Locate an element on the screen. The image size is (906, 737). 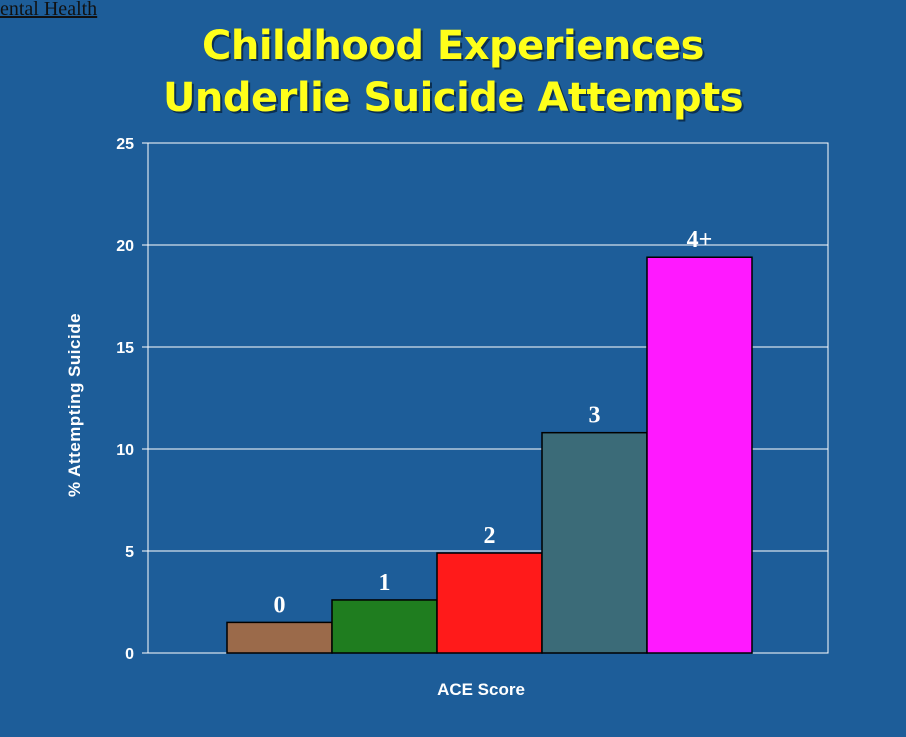
chart-title-line-1: Childhood Experiences is located at coordinates (453, 46).